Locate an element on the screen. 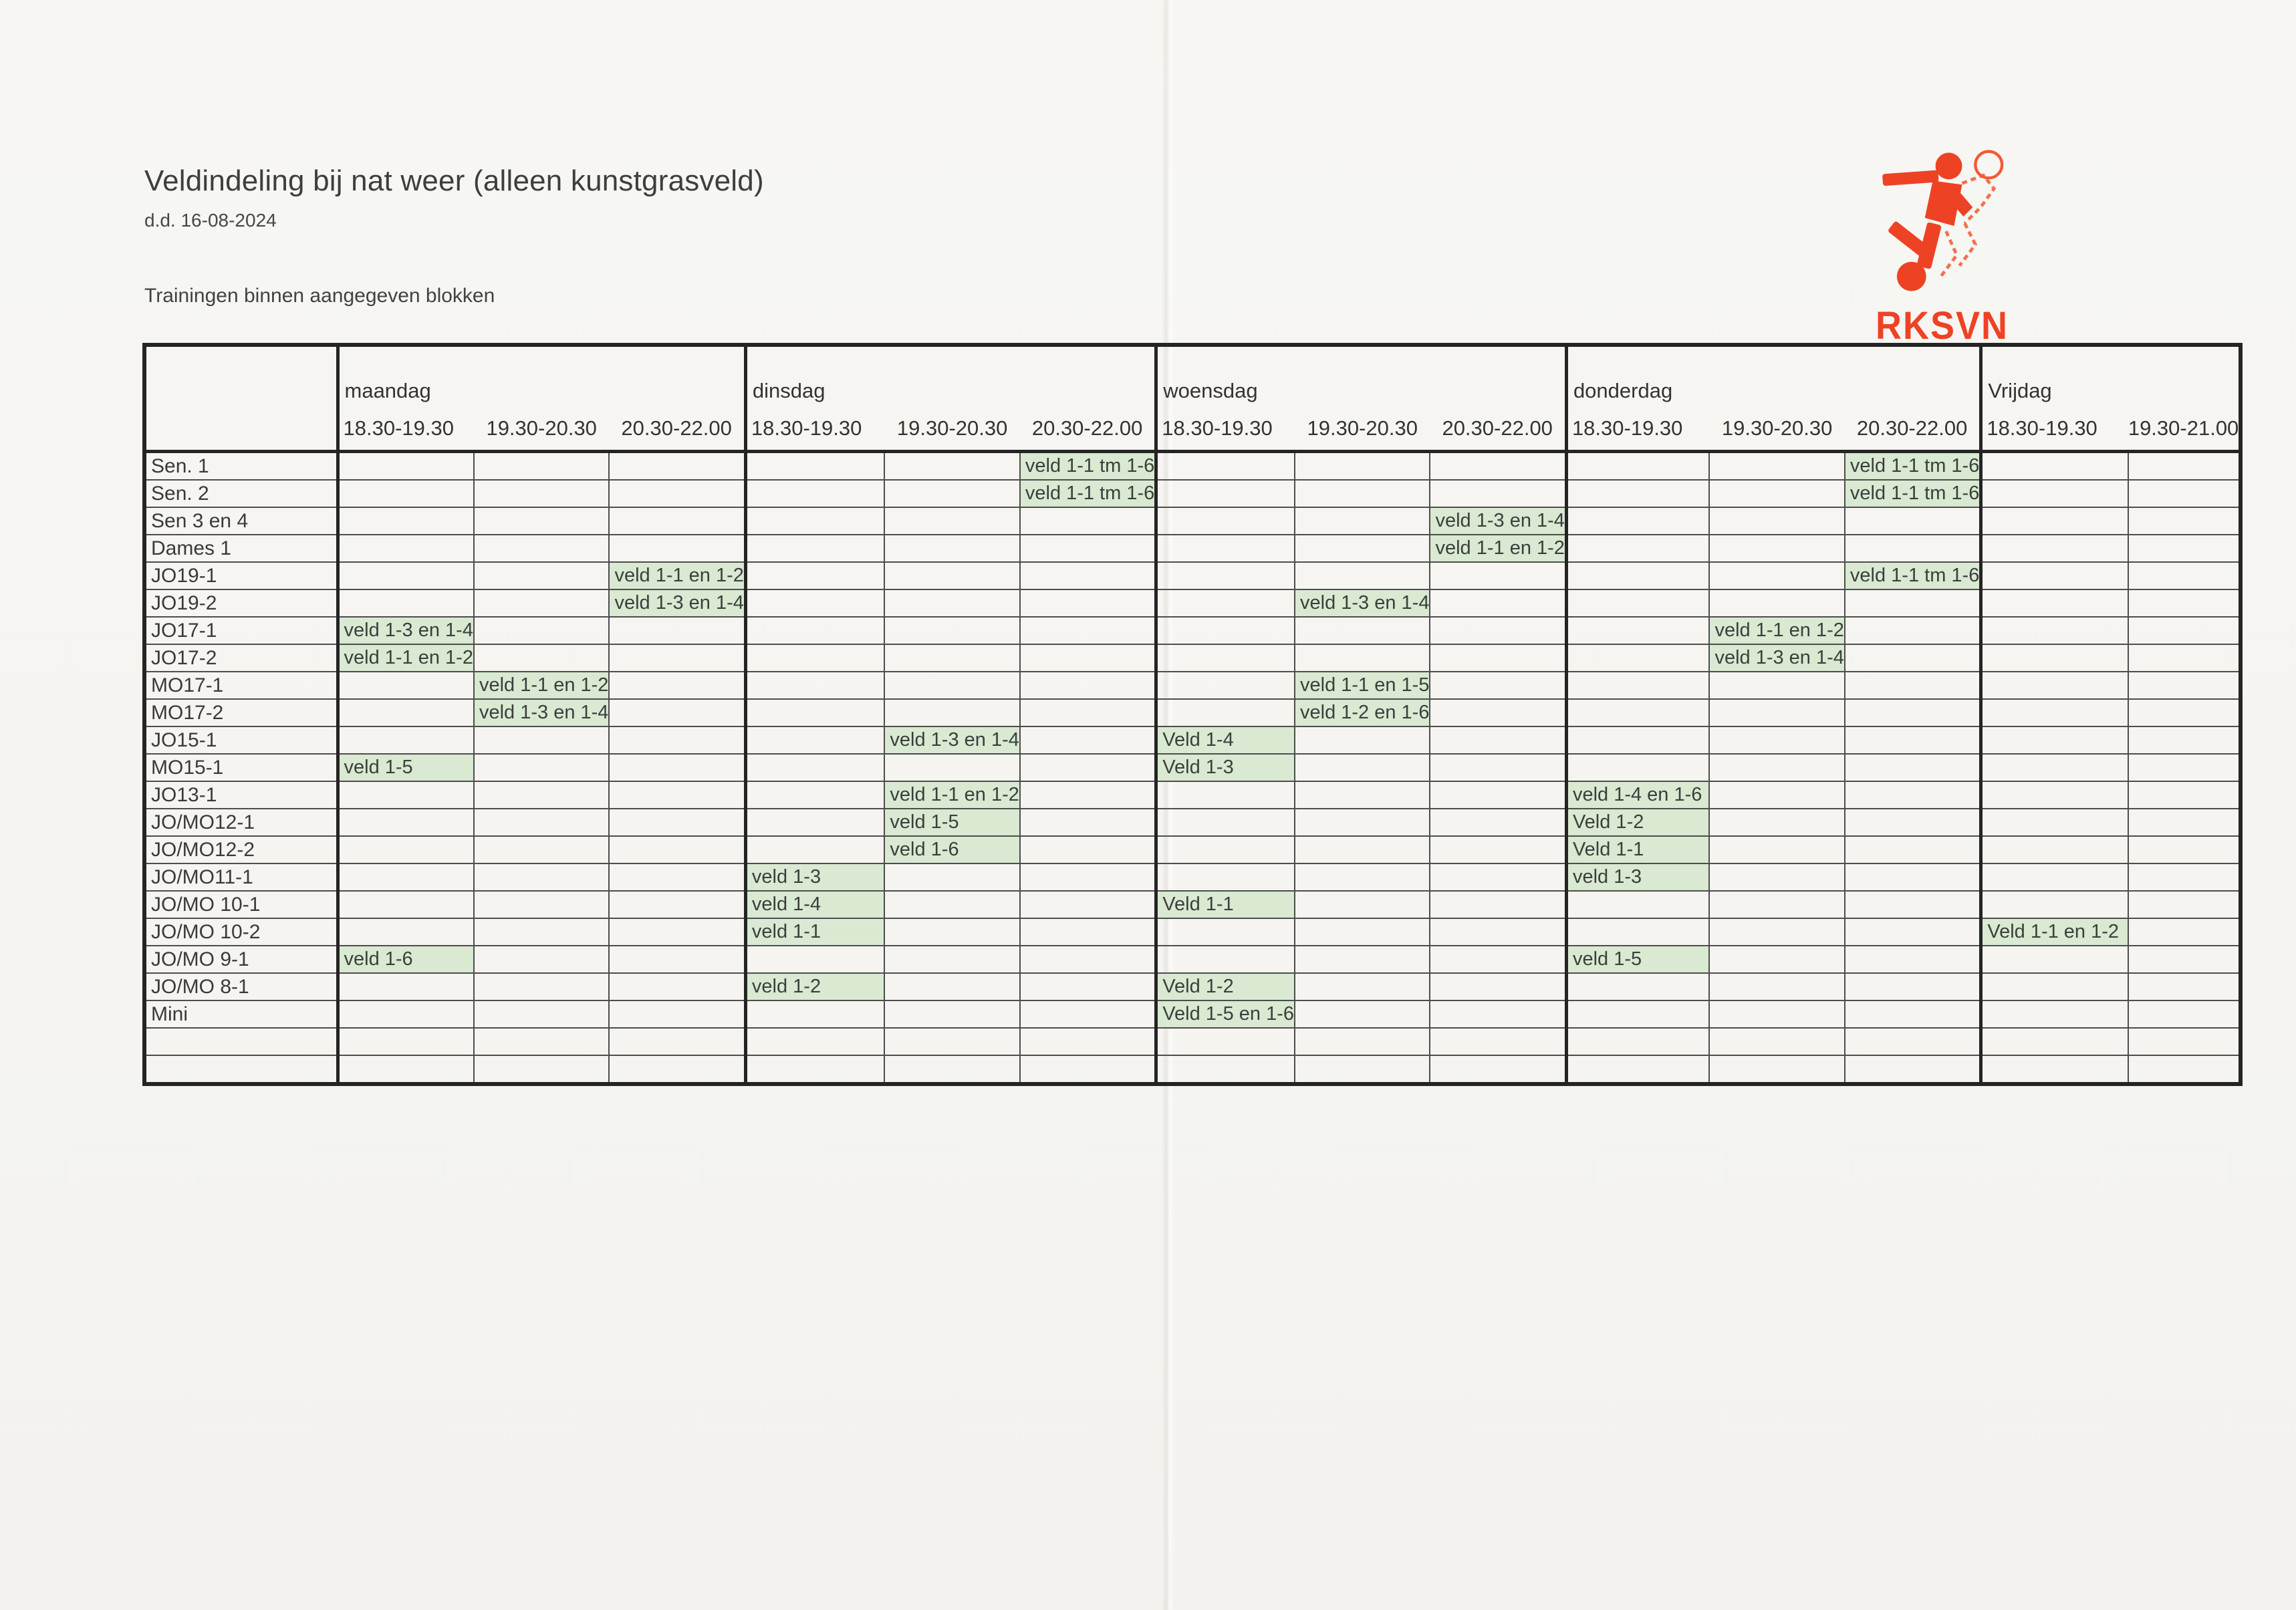 The image size is (2296, 1610). team-label: JO/MO 9-1 is located at coordinates (241, 959).